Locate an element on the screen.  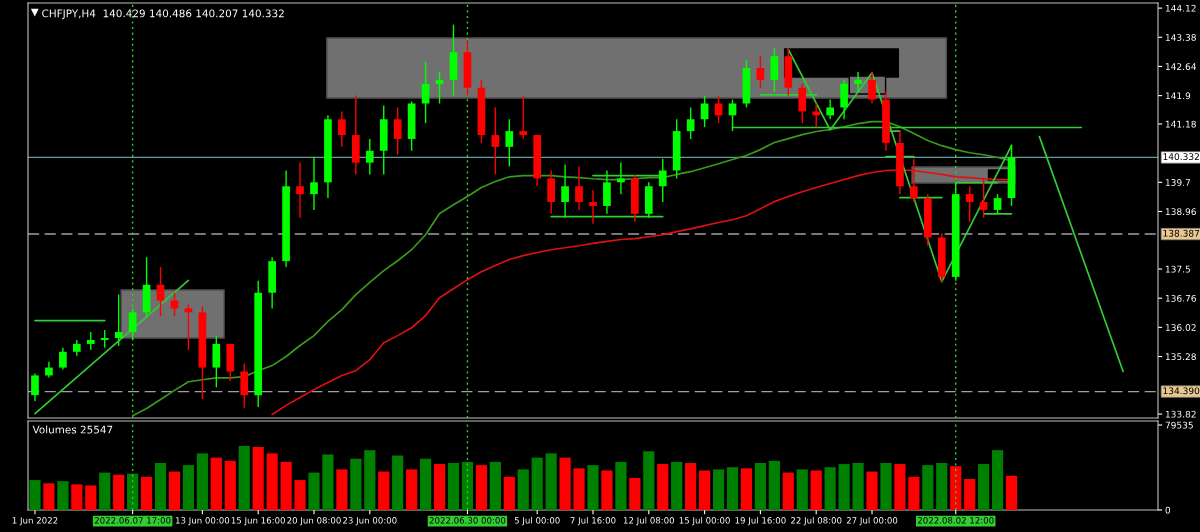
x-tick-label: 7 Jul 16:00 is located at coordinates (593, 521).